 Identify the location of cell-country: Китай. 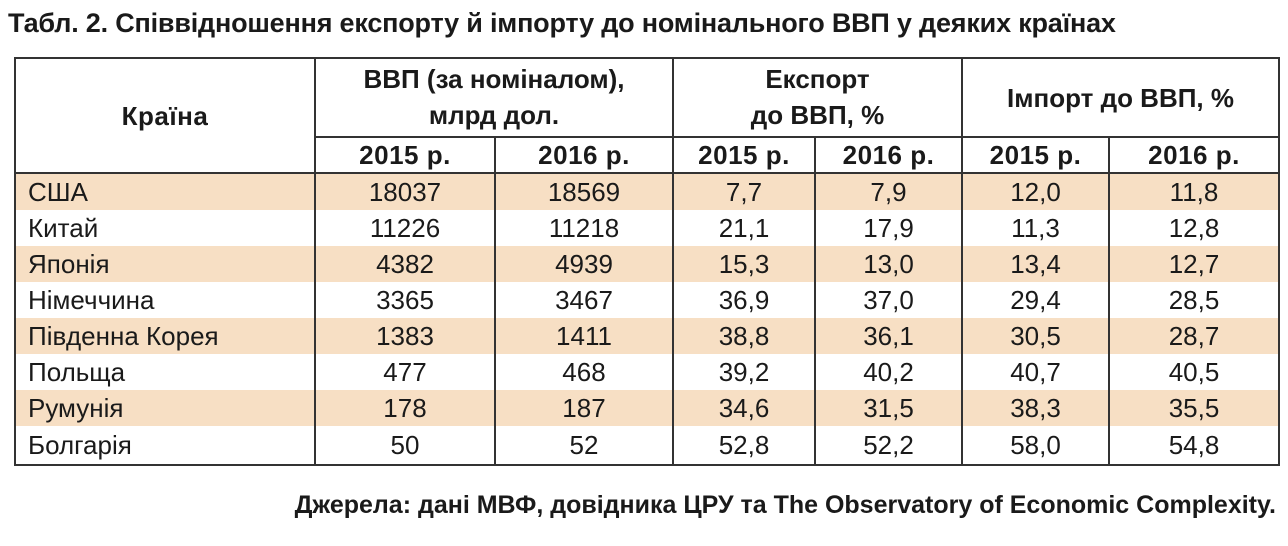
(165, 228).